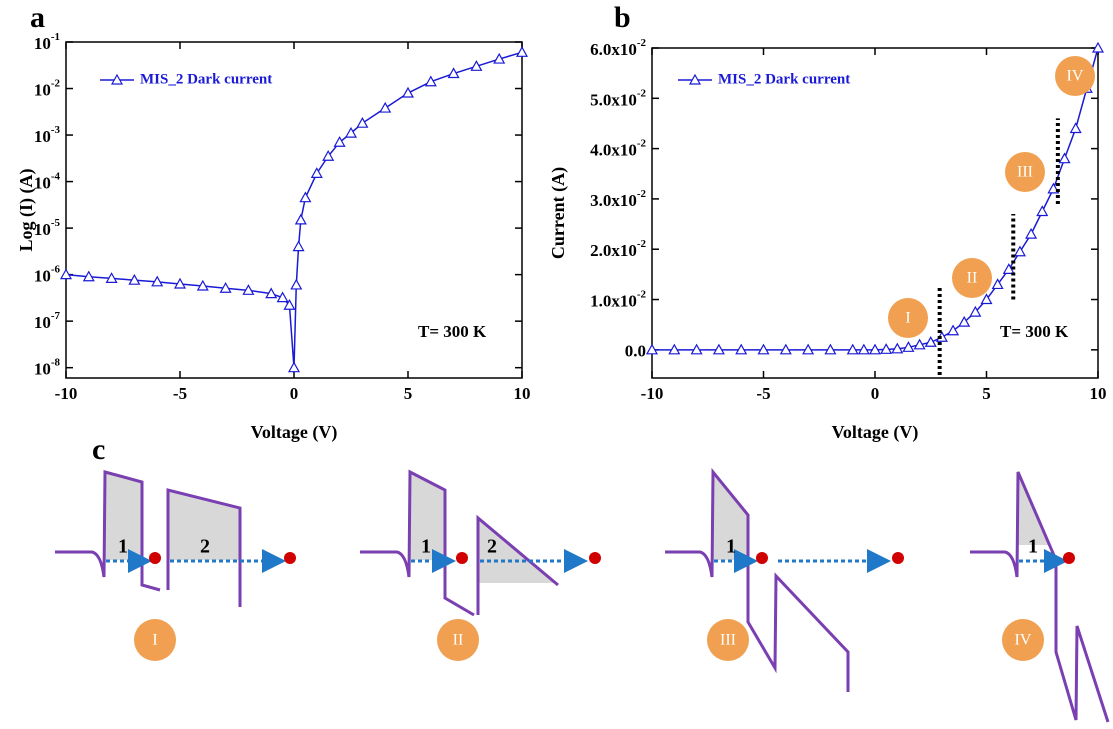 The width and height of the screenshot is (1113, 729). Describe the element at coordinates (26, 210) in the screenshot. I see `y-axis-title: Log (I) (A)` at that location.